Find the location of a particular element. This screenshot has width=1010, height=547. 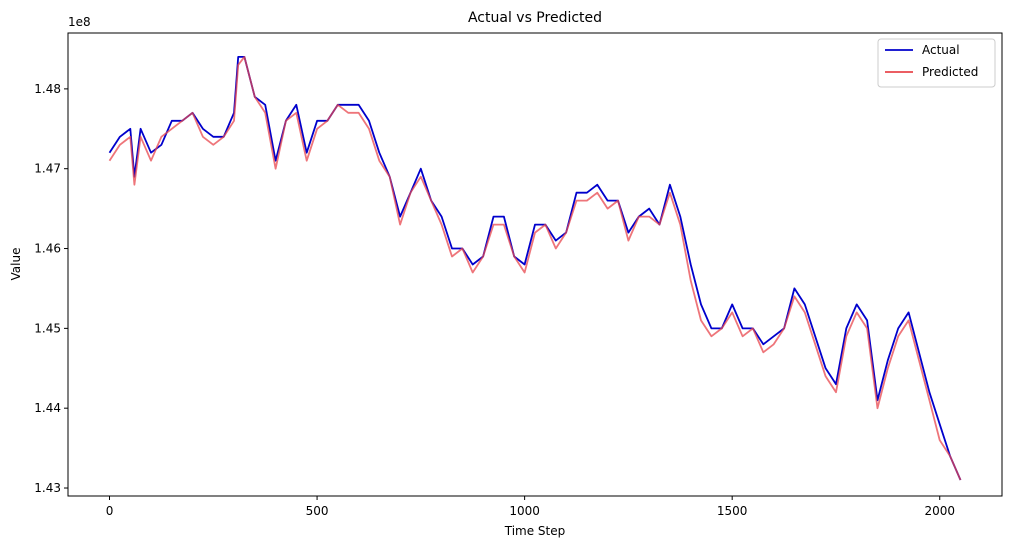

legend-label-actual: Actual is located at coordinates (941, 50).